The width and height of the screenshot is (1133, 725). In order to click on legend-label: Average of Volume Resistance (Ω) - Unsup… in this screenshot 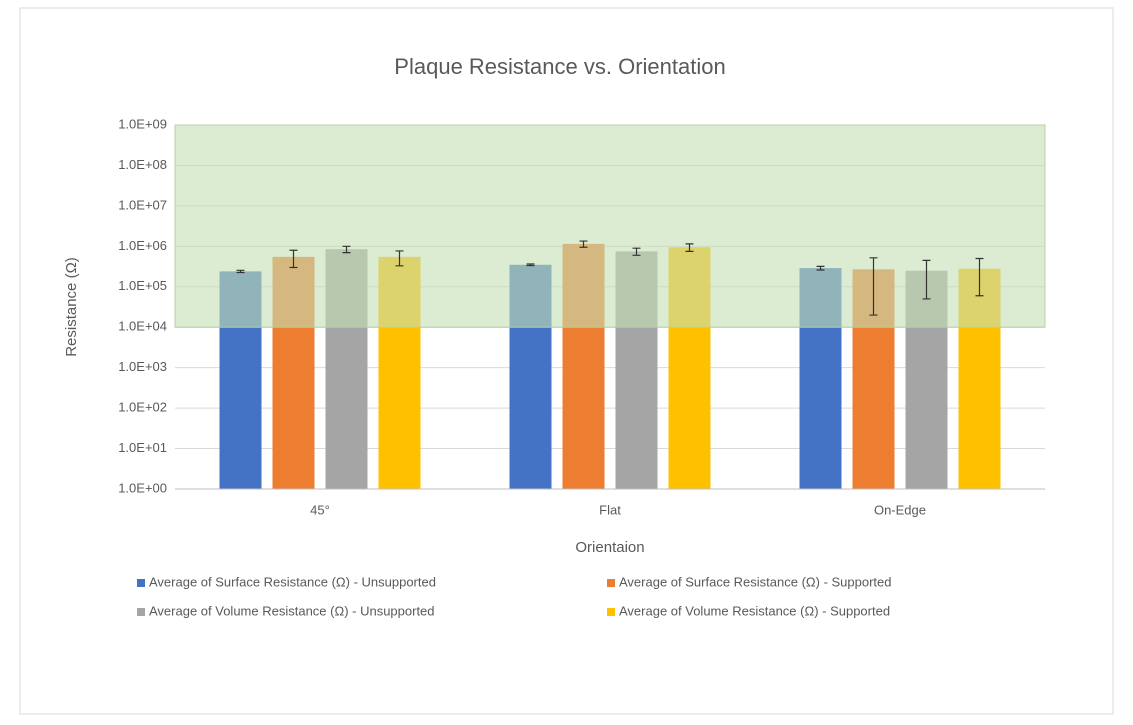, I will do `click(292, 610)`.